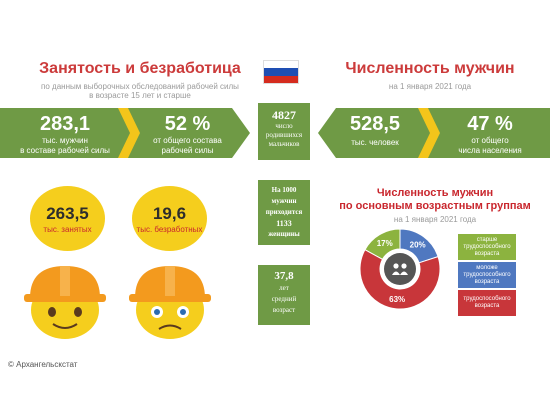 The height and width of the screenshot is (412, 550). I want to click on ratio-box, so click(284, 212).